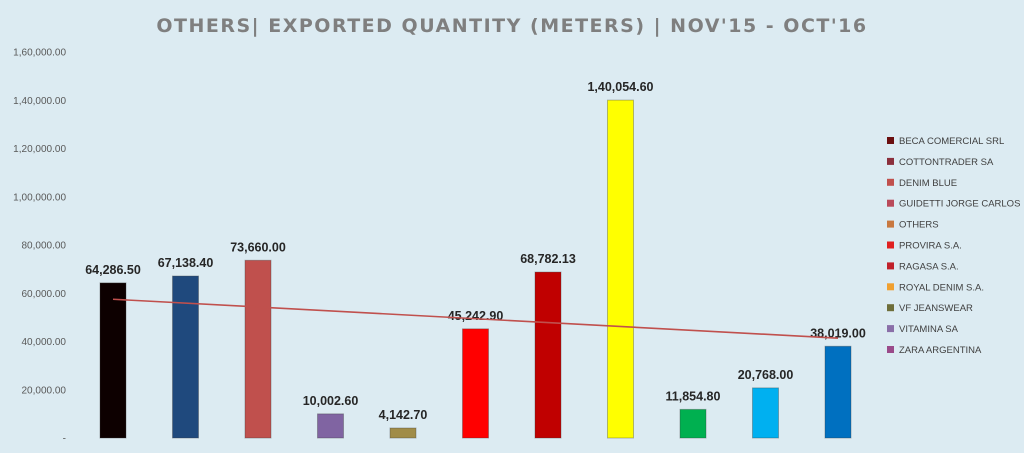 This screenshot has height=453, width=1024. I want to click on data-label: 11,854.80, so click(693, 396).